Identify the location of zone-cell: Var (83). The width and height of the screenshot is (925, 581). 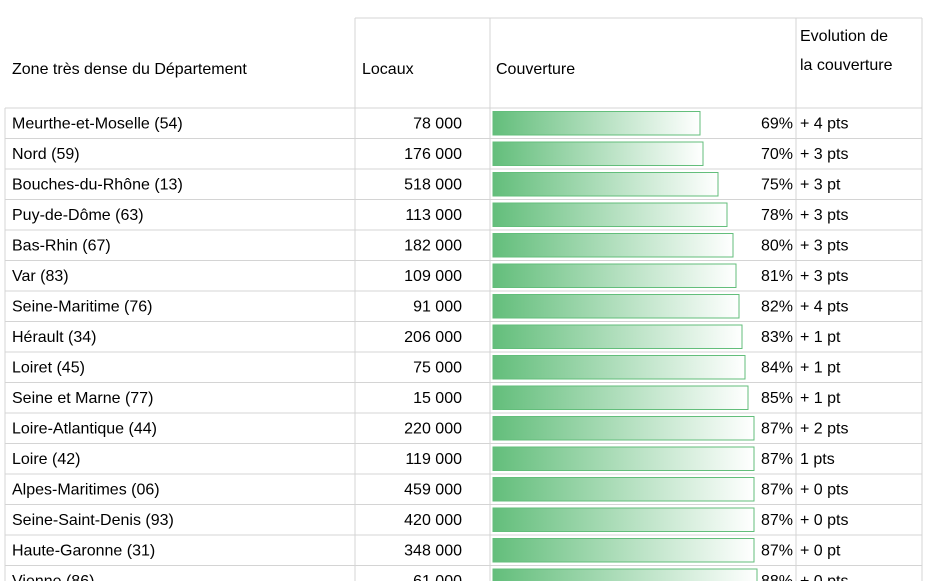
(40, 276).